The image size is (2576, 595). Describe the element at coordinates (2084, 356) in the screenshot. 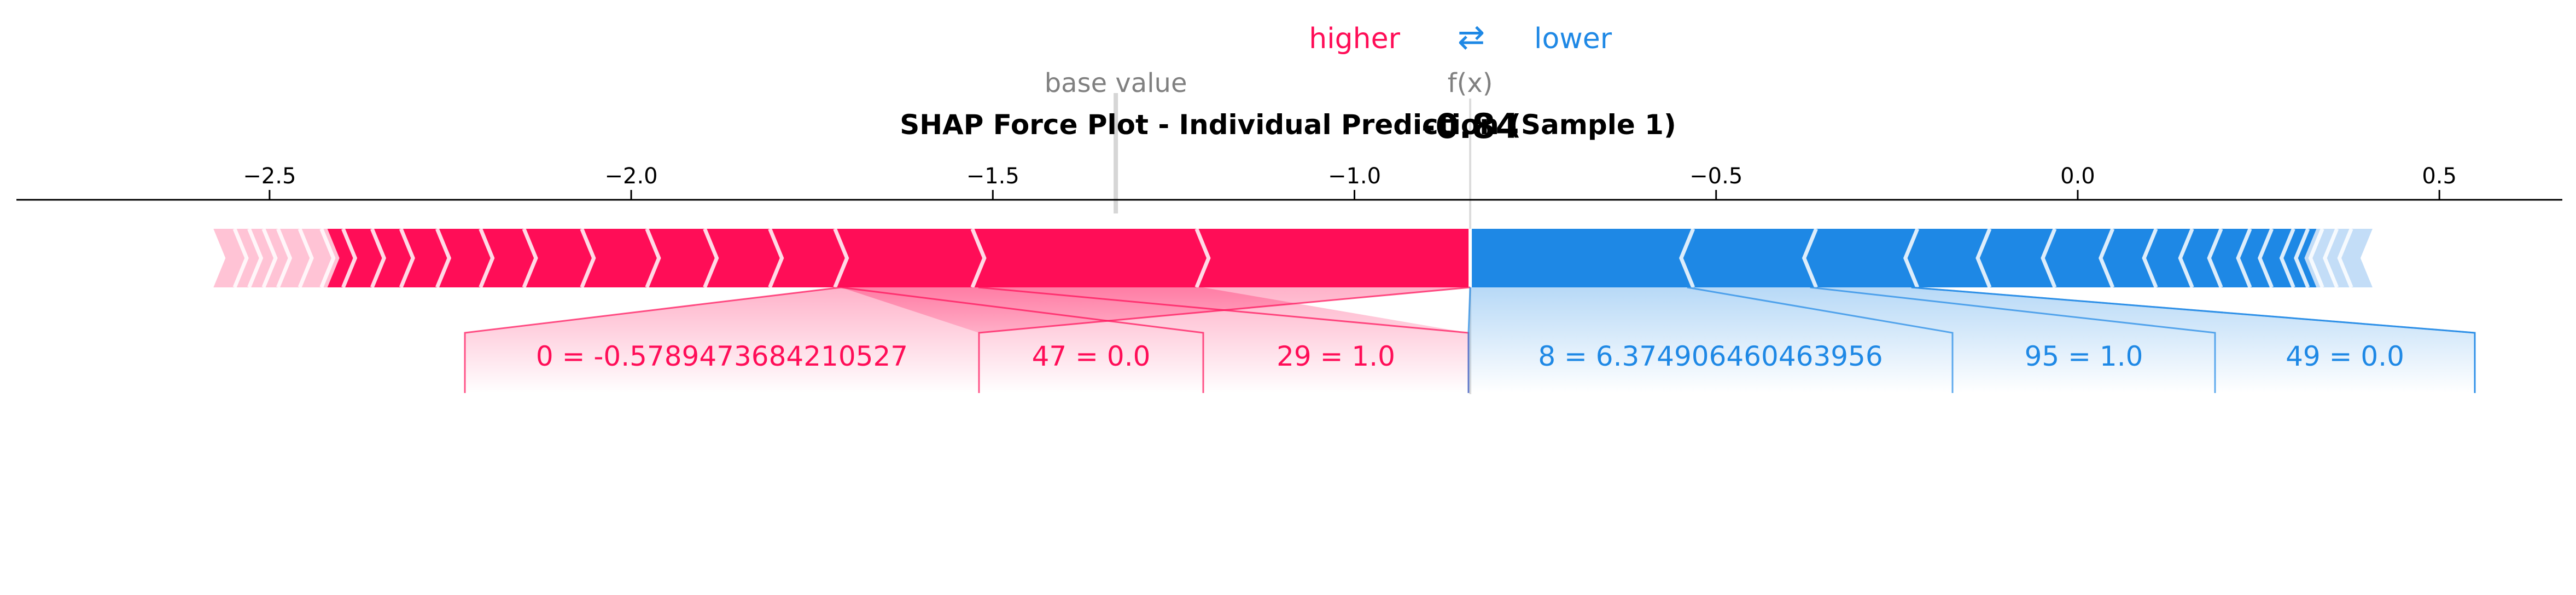

I see `lower-feature-label: 95 = 1.0` at that location.